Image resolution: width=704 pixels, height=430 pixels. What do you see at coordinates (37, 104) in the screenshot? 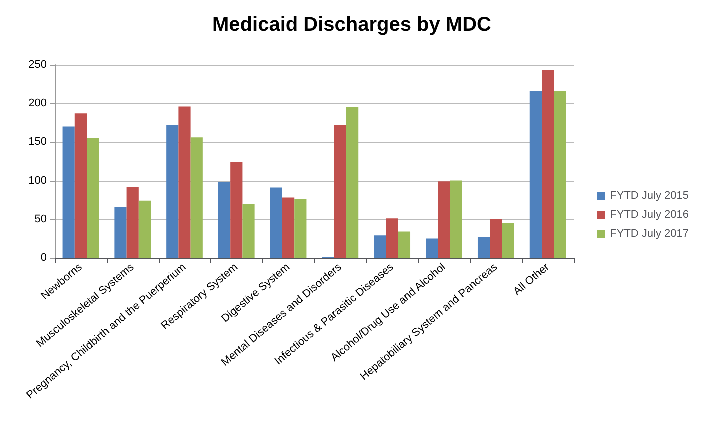
I see `y-tick-label: 200` at bounding box center [37, 104].